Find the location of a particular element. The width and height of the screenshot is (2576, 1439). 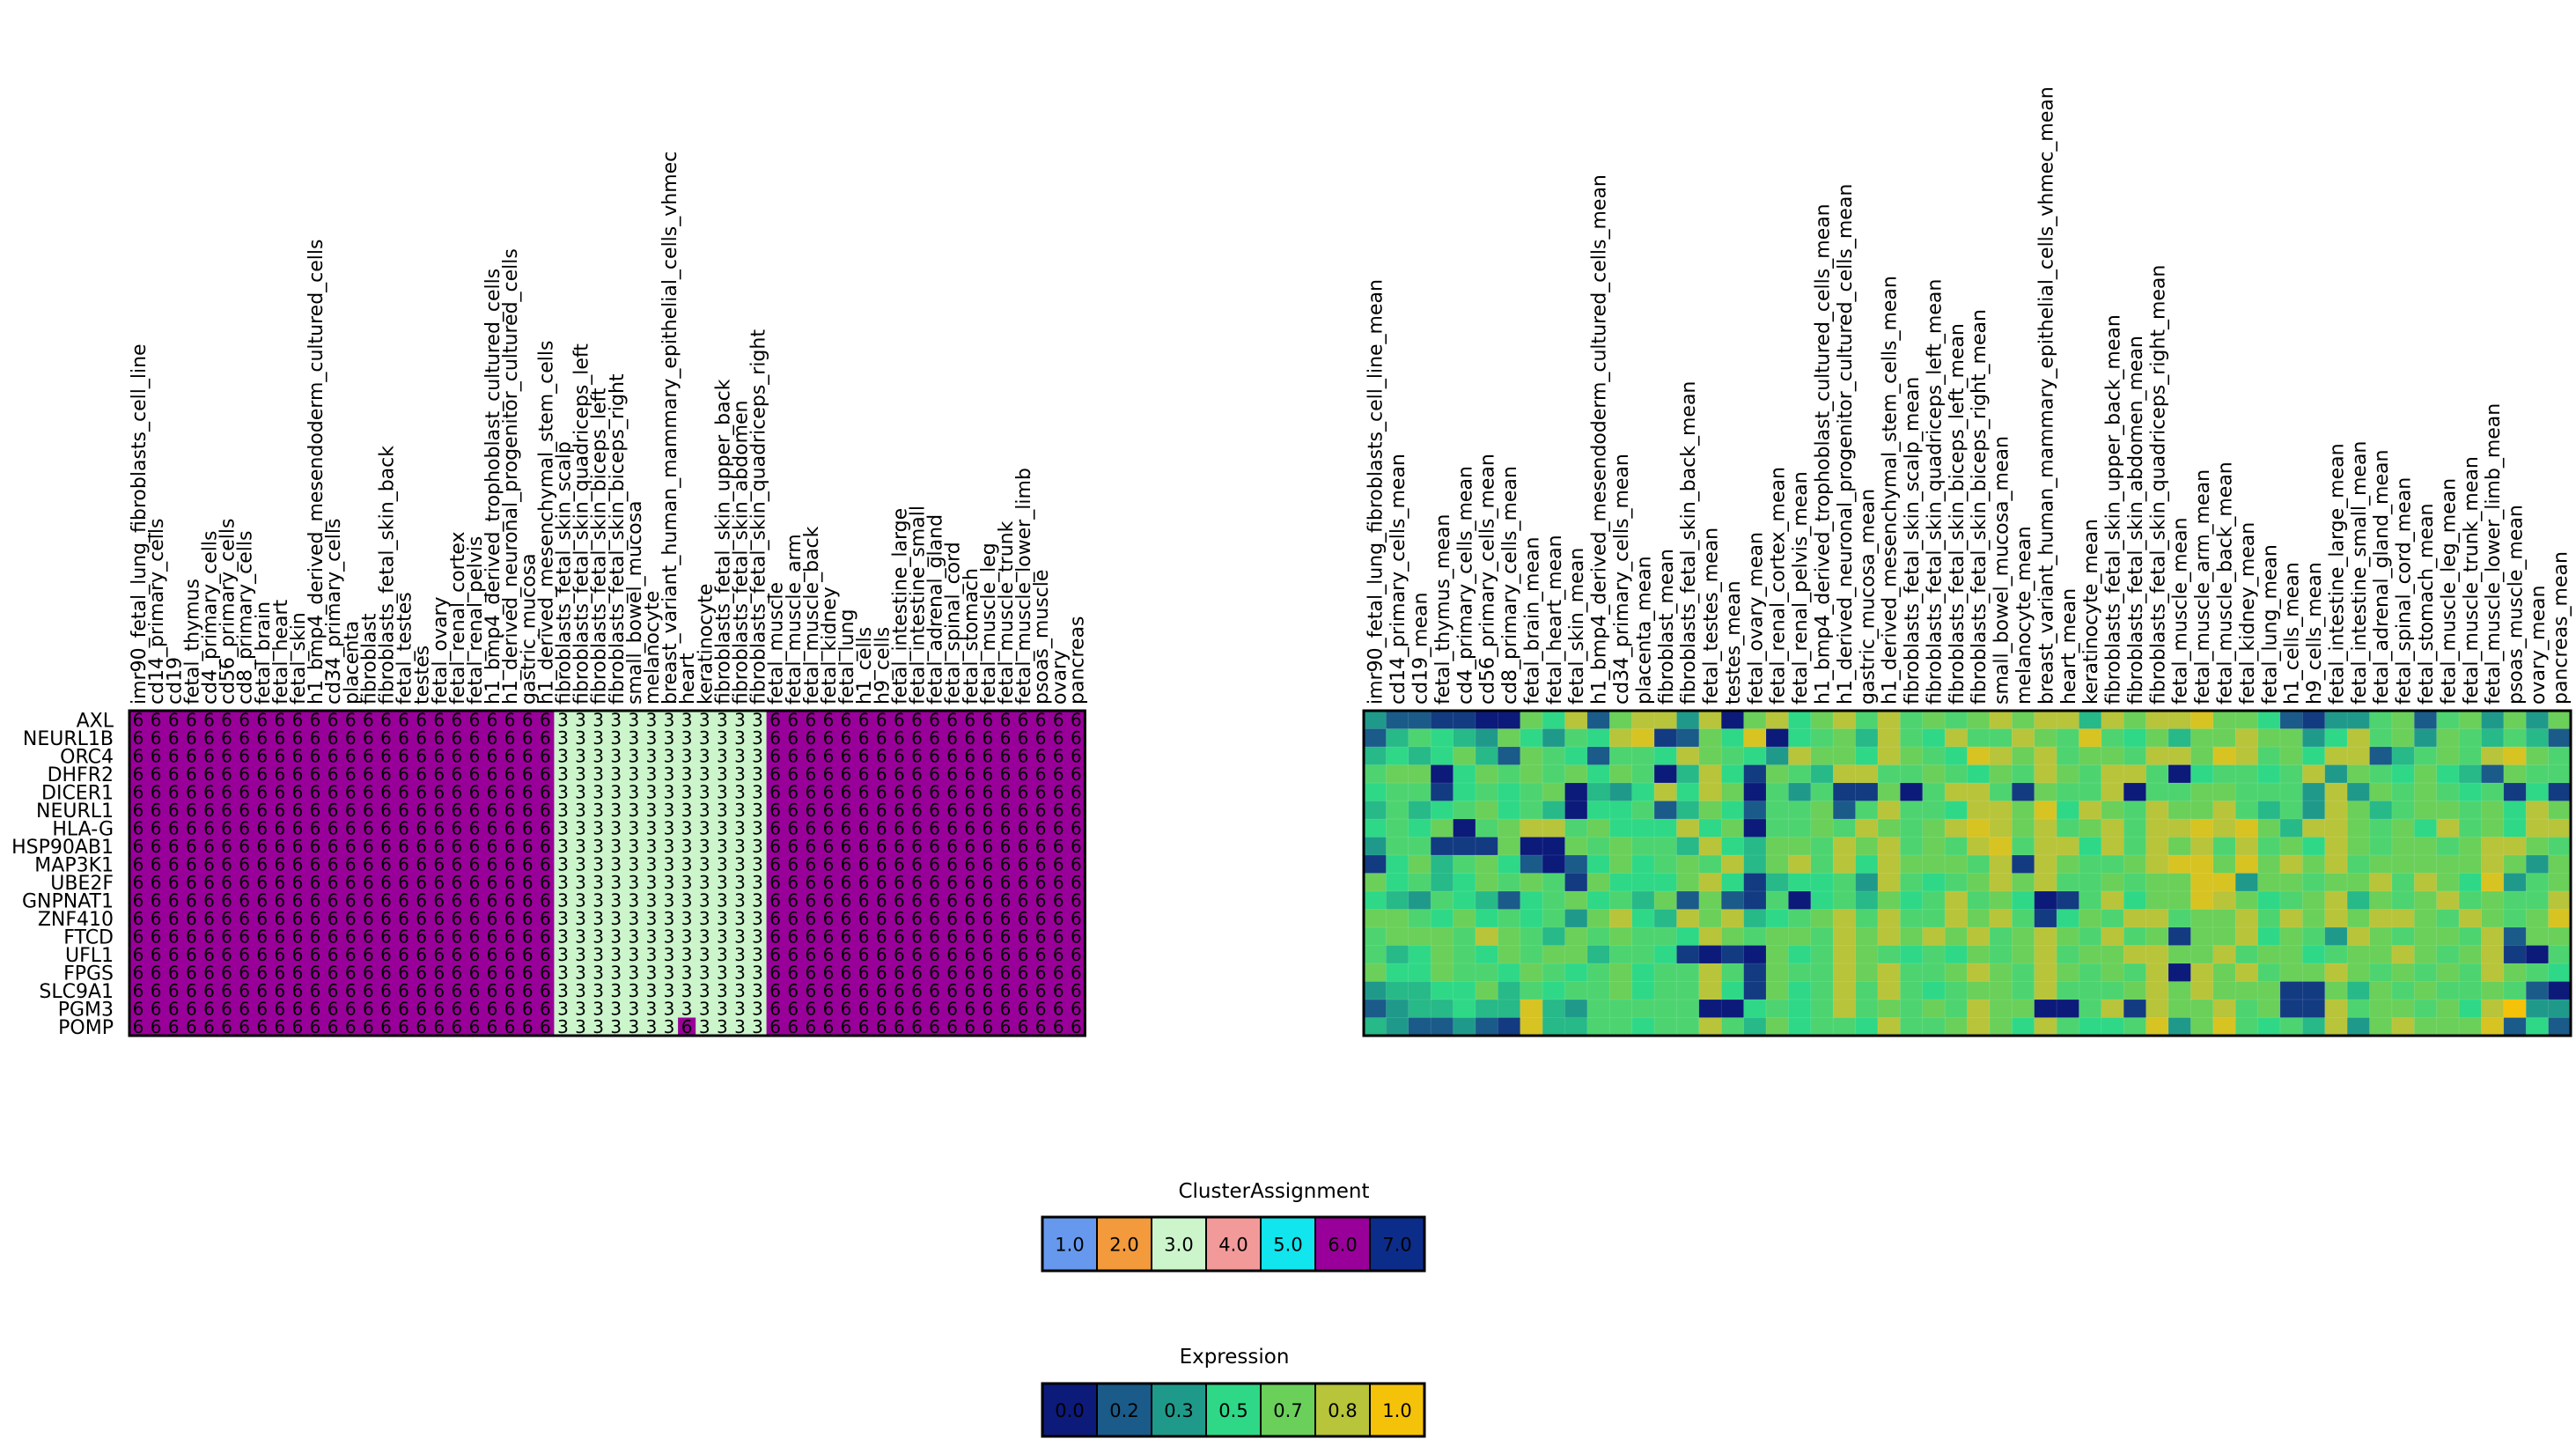

column-label: imr90_fetal_lung_fibroblasts_cell_line is located at coordinates (140, 524).